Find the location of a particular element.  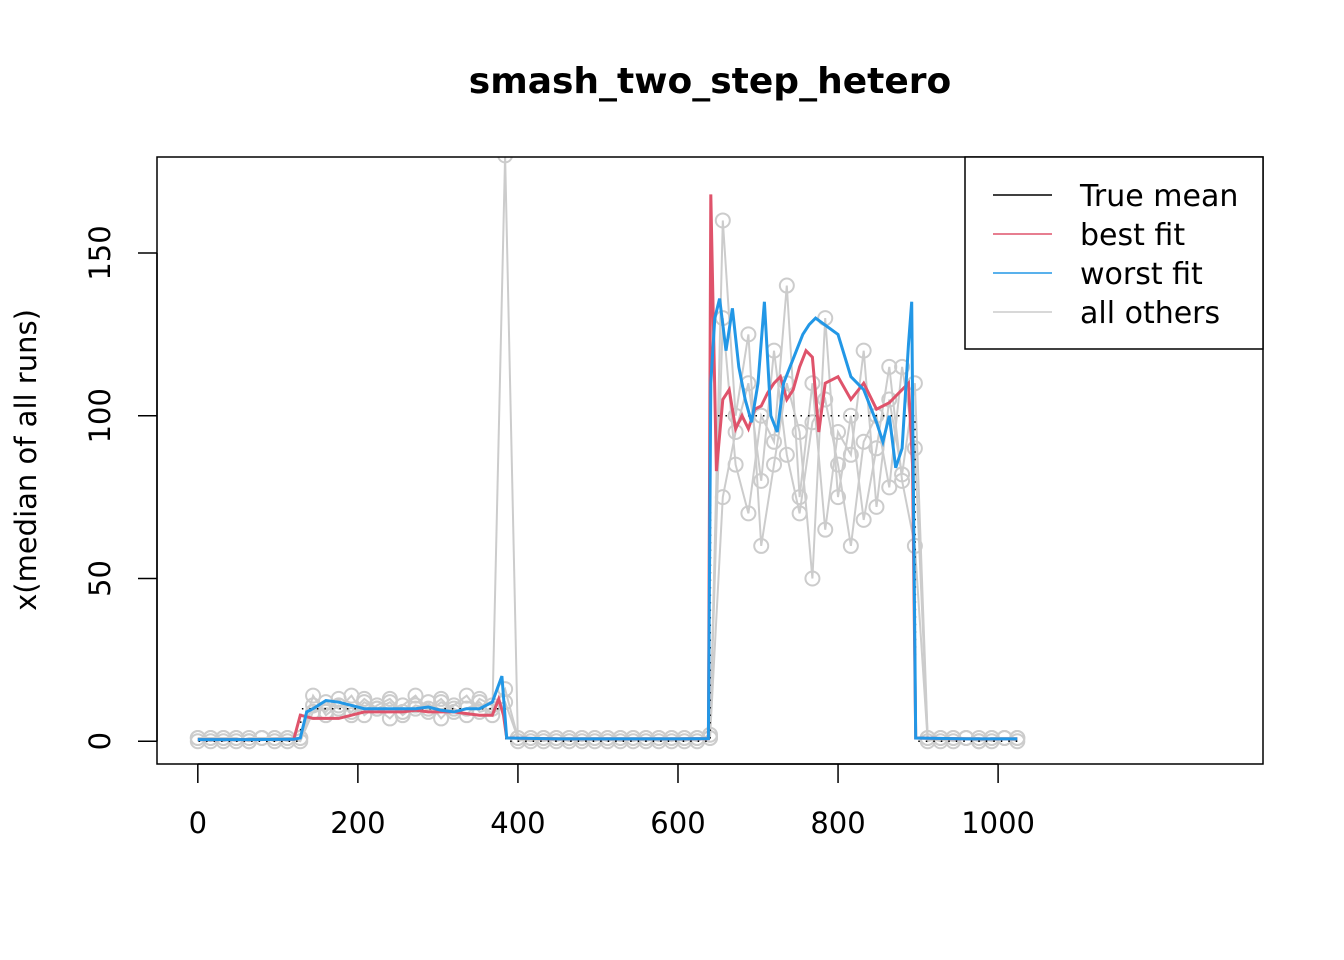

legend-label-best-fit: best fit is located at coordinates (1132, 235).